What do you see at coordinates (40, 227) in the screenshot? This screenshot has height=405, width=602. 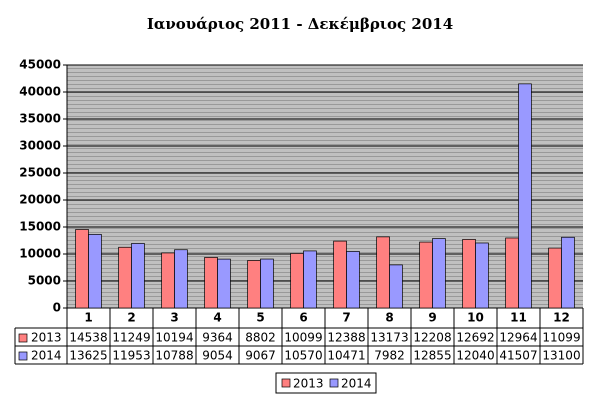 I see `y-tick-label: 15000` at bounding box center [40, 227].